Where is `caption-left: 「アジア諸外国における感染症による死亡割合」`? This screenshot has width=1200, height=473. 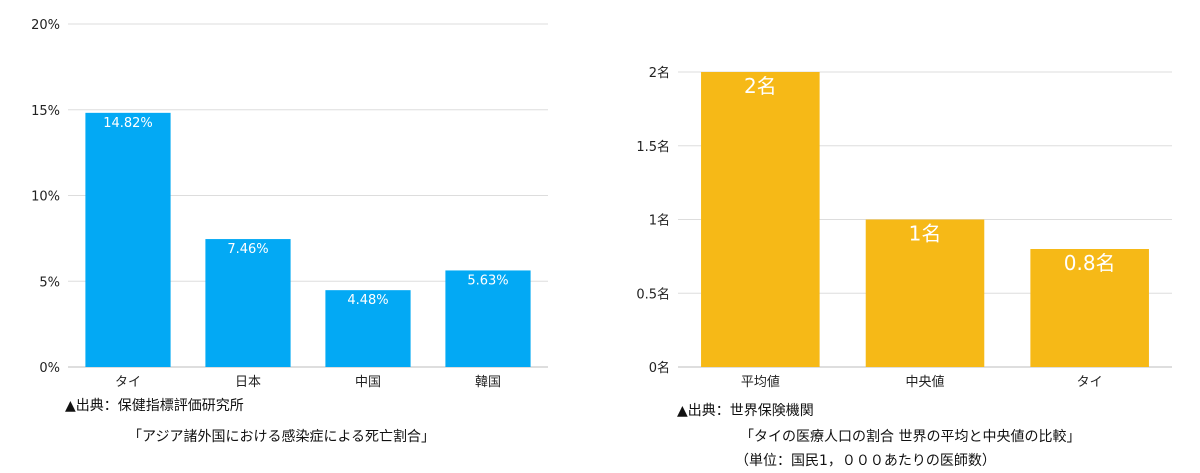 caption-left: 「アジア諸外国における感染症による死亡割合」 is located at coordinates (282, 437).